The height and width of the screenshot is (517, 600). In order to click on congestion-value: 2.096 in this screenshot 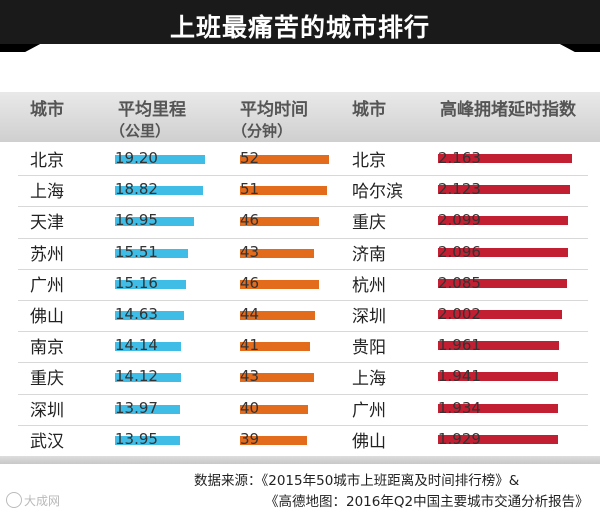, I will do `click(459, 251)`.